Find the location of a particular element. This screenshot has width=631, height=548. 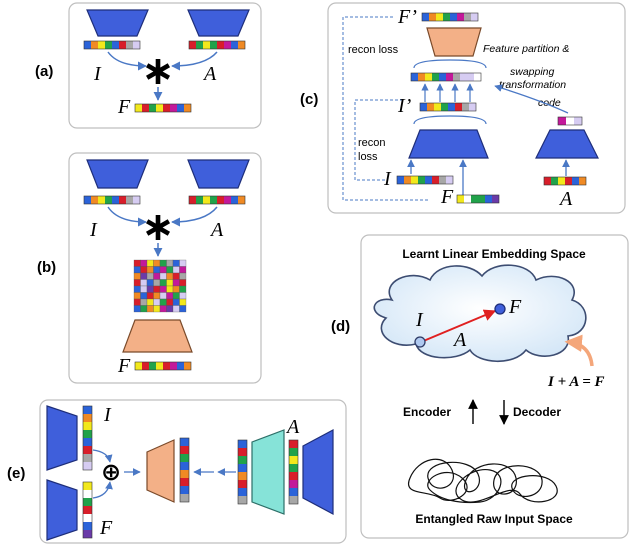

embedding-space-title: Learnt Linear Embedding Space is located at coordinates (494, 254).